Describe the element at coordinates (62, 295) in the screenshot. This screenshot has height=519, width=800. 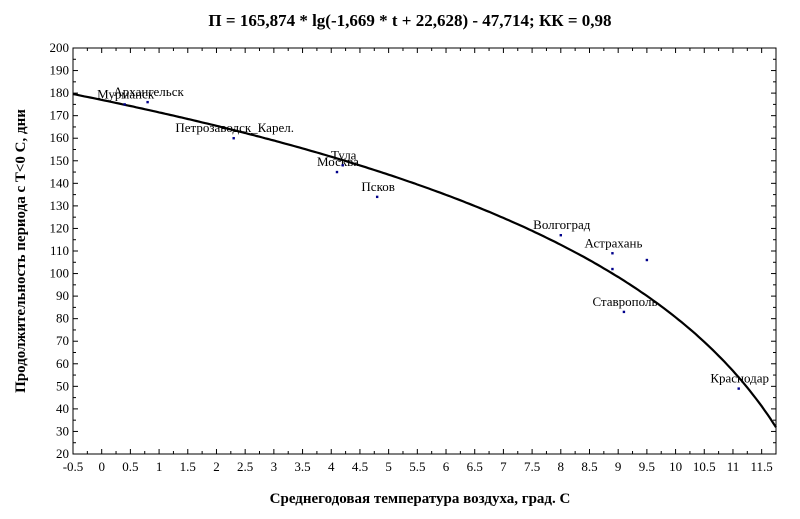
I see `y-tick-label: 90` at that location.